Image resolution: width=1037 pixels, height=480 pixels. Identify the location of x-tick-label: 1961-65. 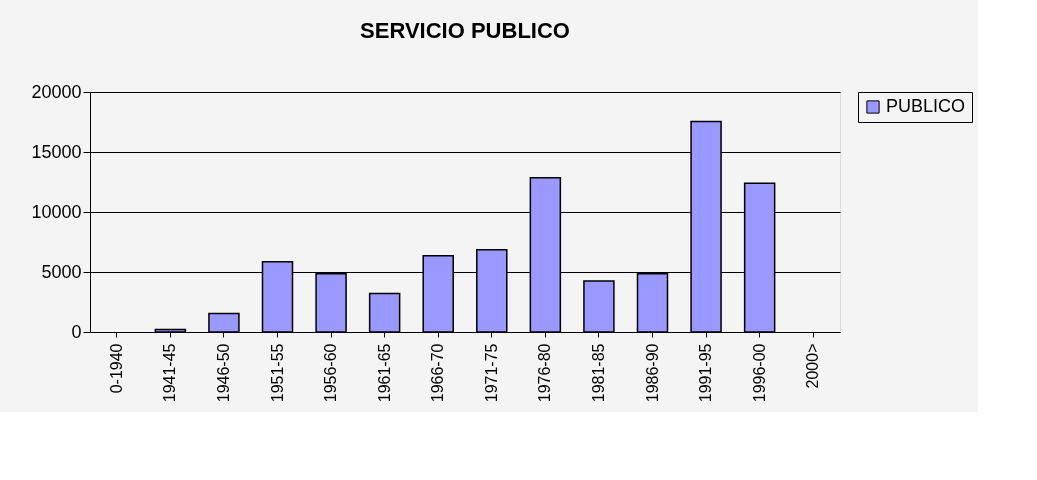
(384, 373).